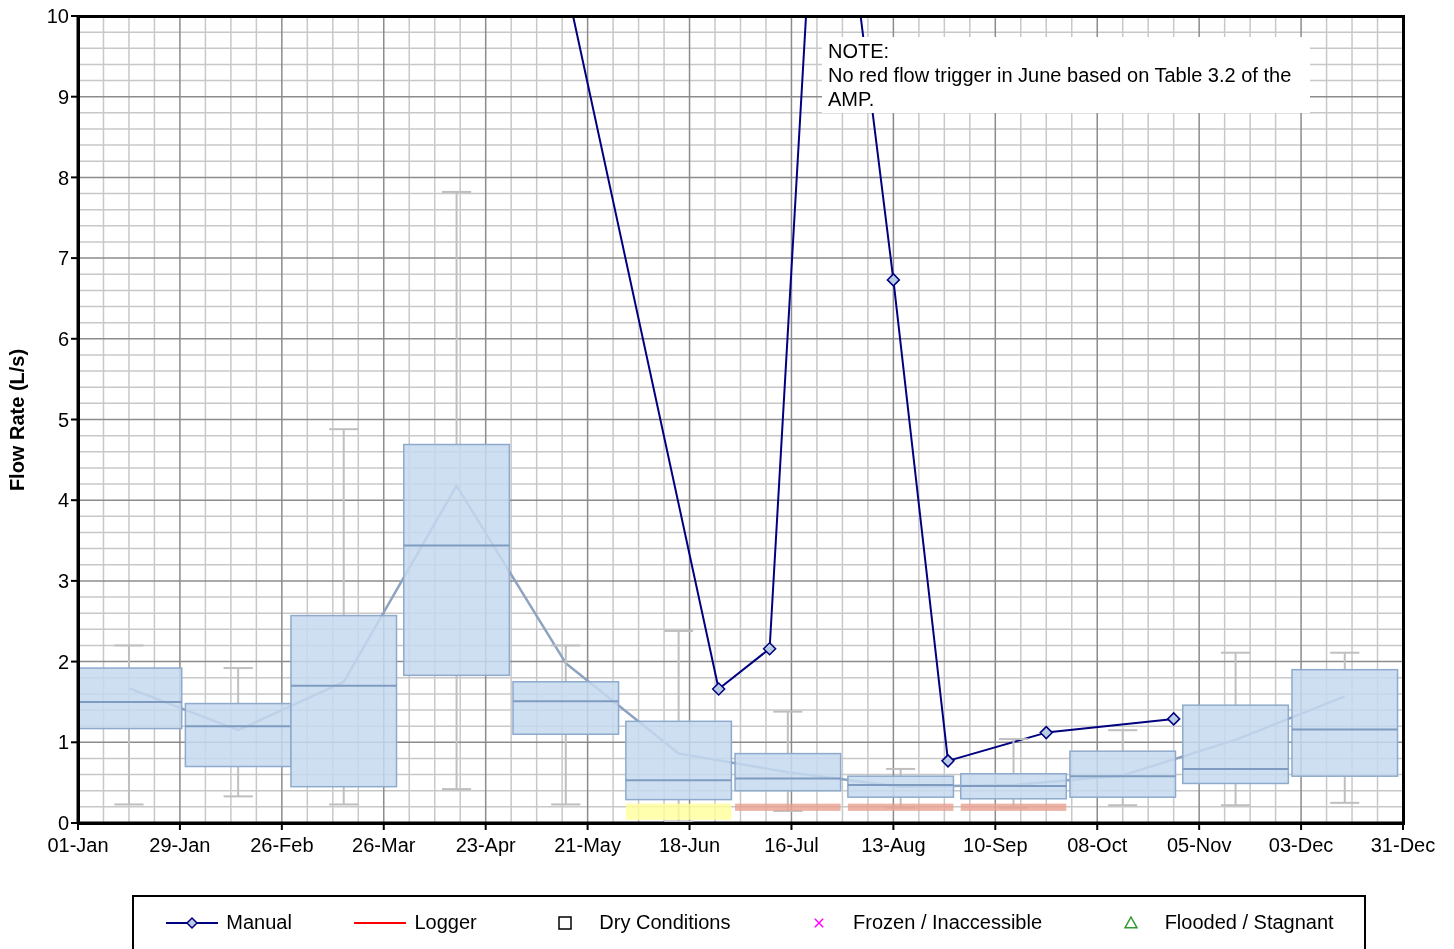 The width and height of the screenshot is (1454, 949). Describe the element at coordinates (63, 96) in the screenshot. I see `y-tick-label: 9` at that location.